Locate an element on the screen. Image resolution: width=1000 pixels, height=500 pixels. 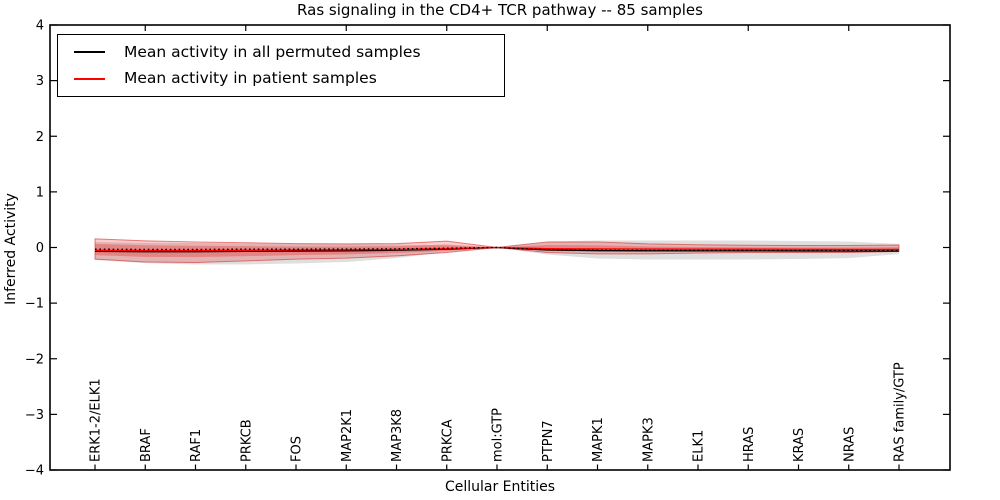
legend-label-patient: Mean activity in patient samples is located at coordinates (250, 78).